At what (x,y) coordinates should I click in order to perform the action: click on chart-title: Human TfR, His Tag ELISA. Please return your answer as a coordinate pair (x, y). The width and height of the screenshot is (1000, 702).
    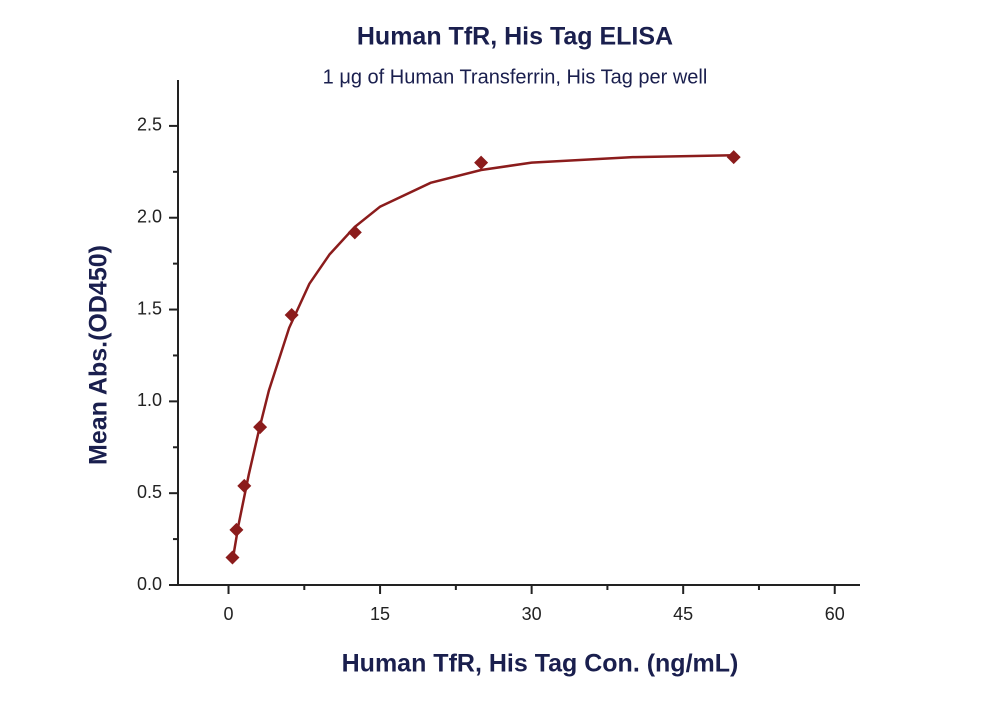
    Looking at the image, I should click on (515, 37).